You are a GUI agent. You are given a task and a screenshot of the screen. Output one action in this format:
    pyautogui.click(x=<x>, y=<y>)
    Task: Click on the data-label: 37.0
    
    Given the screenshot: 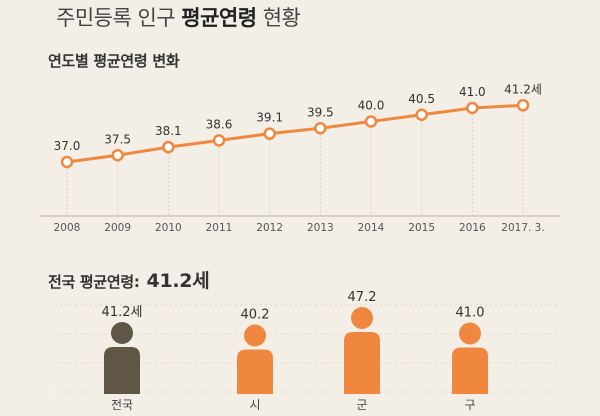 What is the action you would take?
    pyautogui.click(x=67, y=146)
    